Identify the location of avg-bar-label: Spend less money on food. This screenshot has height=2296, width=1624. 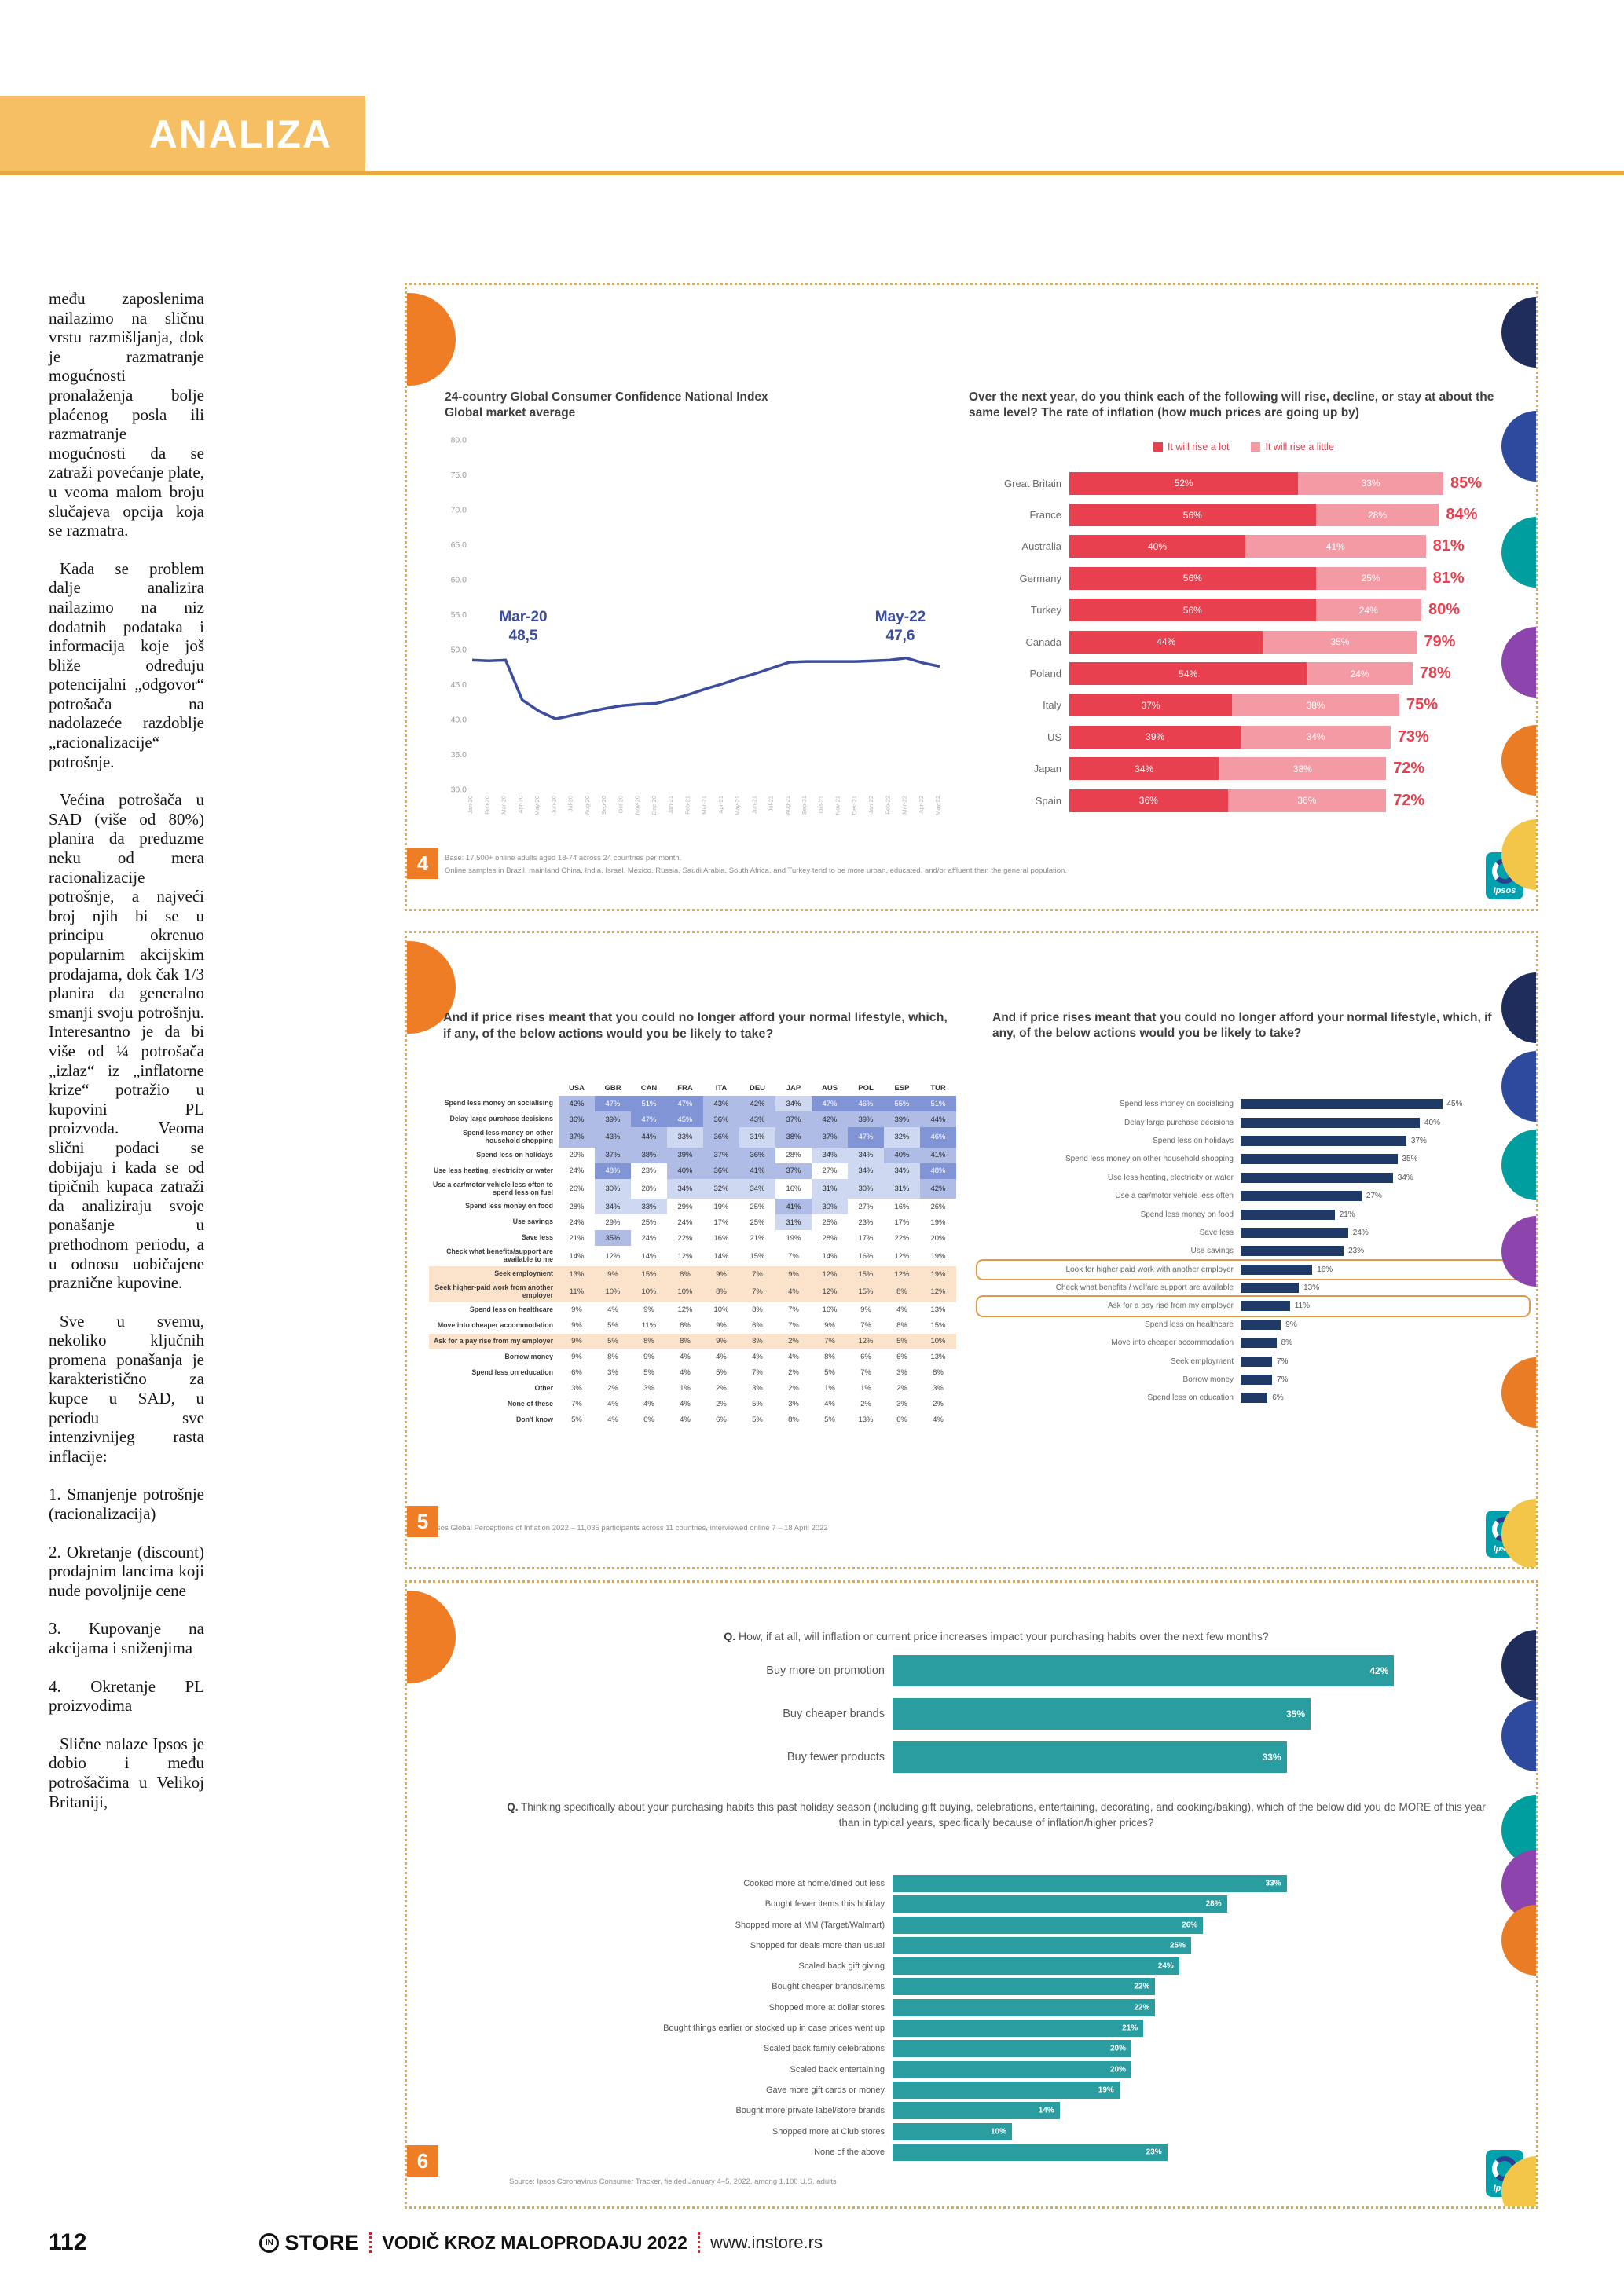
(1187, 1214).